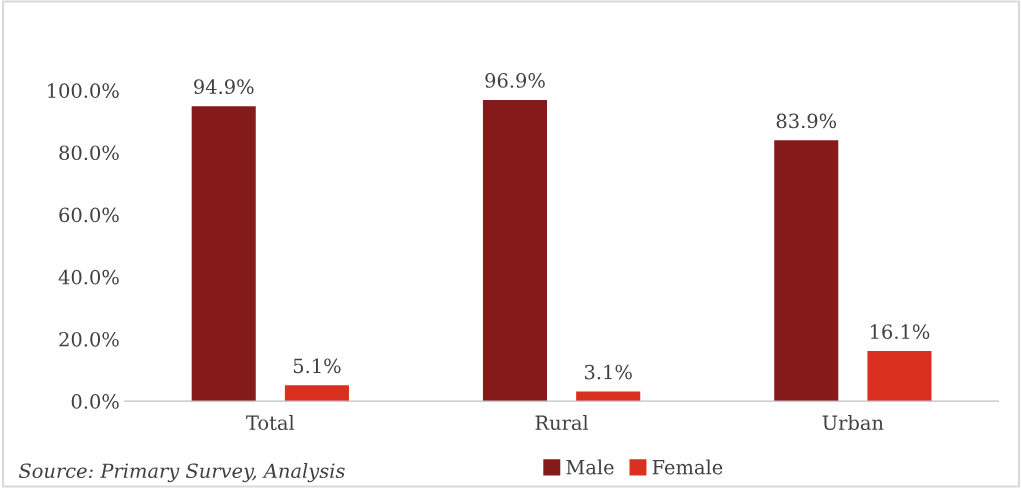 This screenshot has width=1022, height=488. Describe the element at coordinates (317, 366) in the screenshot. I see `data-label: 5.1%` at that location.